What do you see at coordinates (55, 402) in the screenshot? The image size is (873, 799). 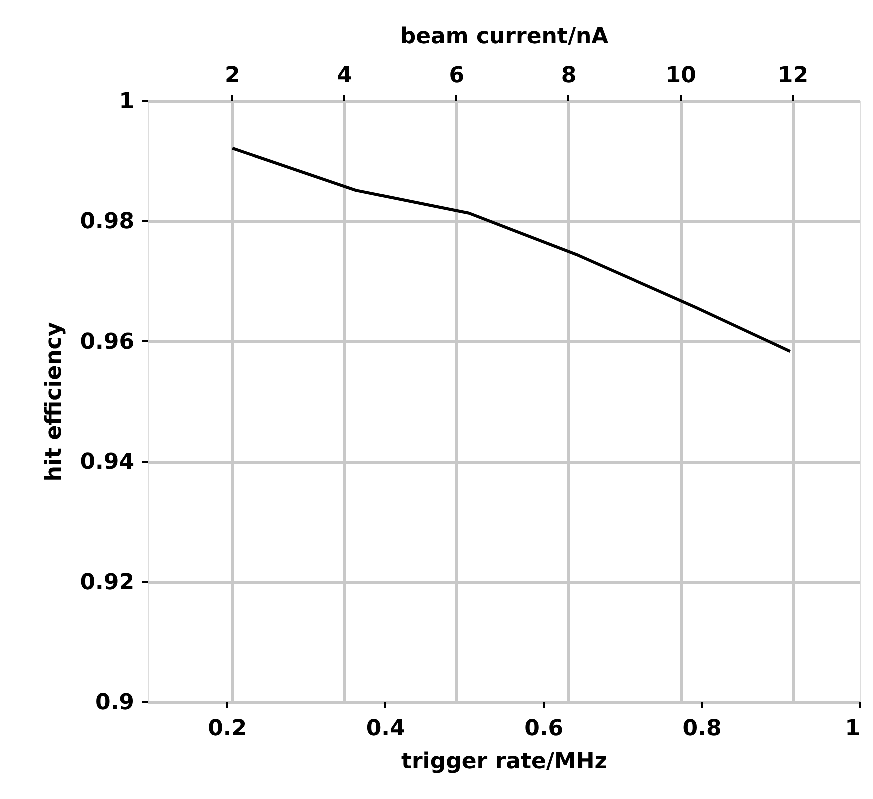 I see `y-axis-title: hit efficiency` at bounding box center [55, 402].